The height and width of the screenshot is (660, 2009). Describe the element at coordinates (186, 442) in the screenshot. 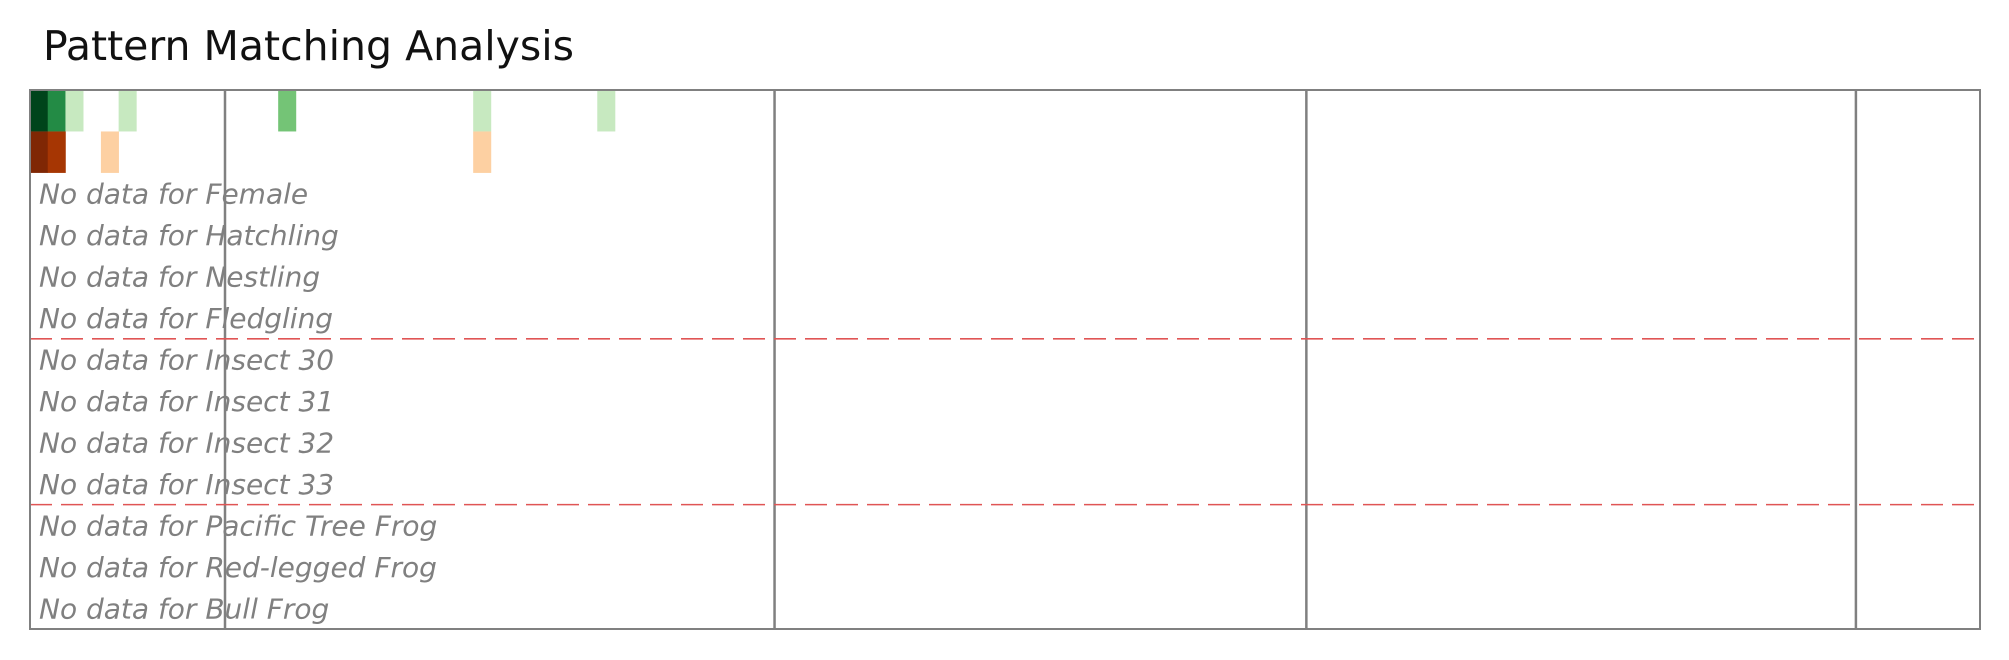

I see `row-empty-label: No data for Insect 32` at that location.